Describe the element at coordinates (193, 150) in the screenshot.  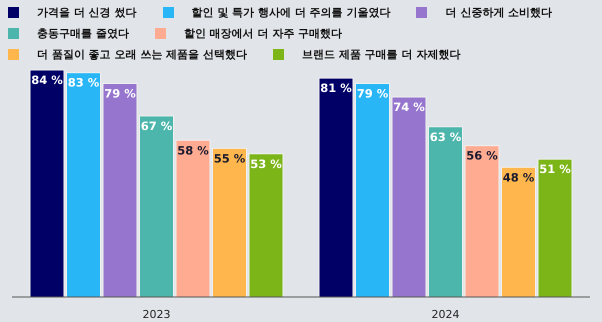
I see `data-label: 58 %` at that location.